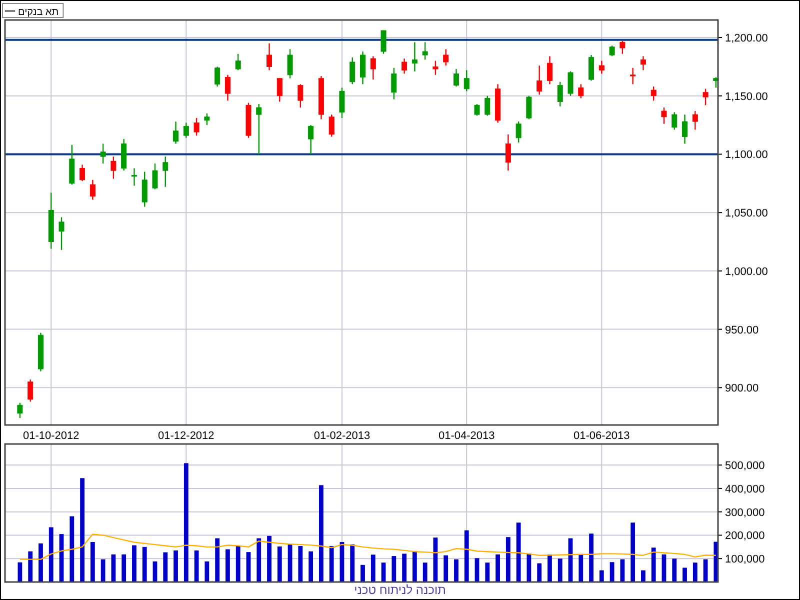 The width and height of the screenshot is (800, 600). I want to click on x-tick-label: 01-04-2013, so click(466, 436).